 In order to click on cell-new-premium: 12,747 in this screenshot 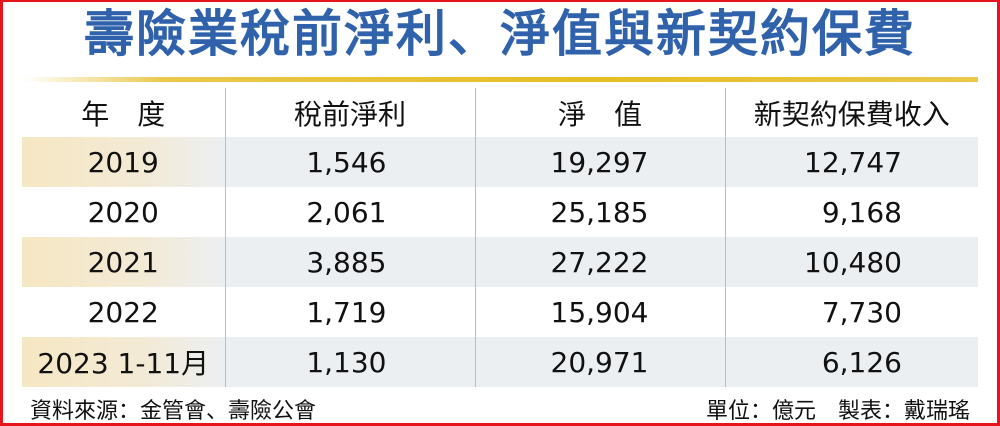, I will do `click(851, 162)`.